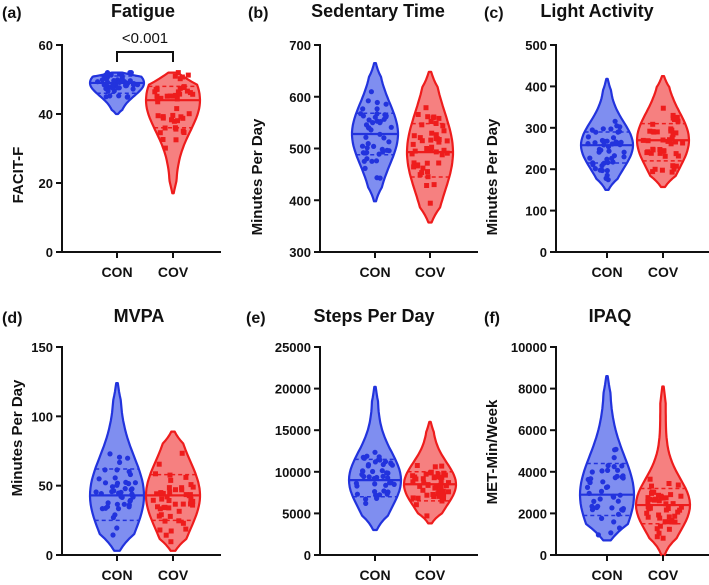 The height and width of the screenshot is (585, 709). What do you see at coordinates (139, 316) in the screenshot?
I see `chart-title: MVPA` at bounding box center [139, 316].